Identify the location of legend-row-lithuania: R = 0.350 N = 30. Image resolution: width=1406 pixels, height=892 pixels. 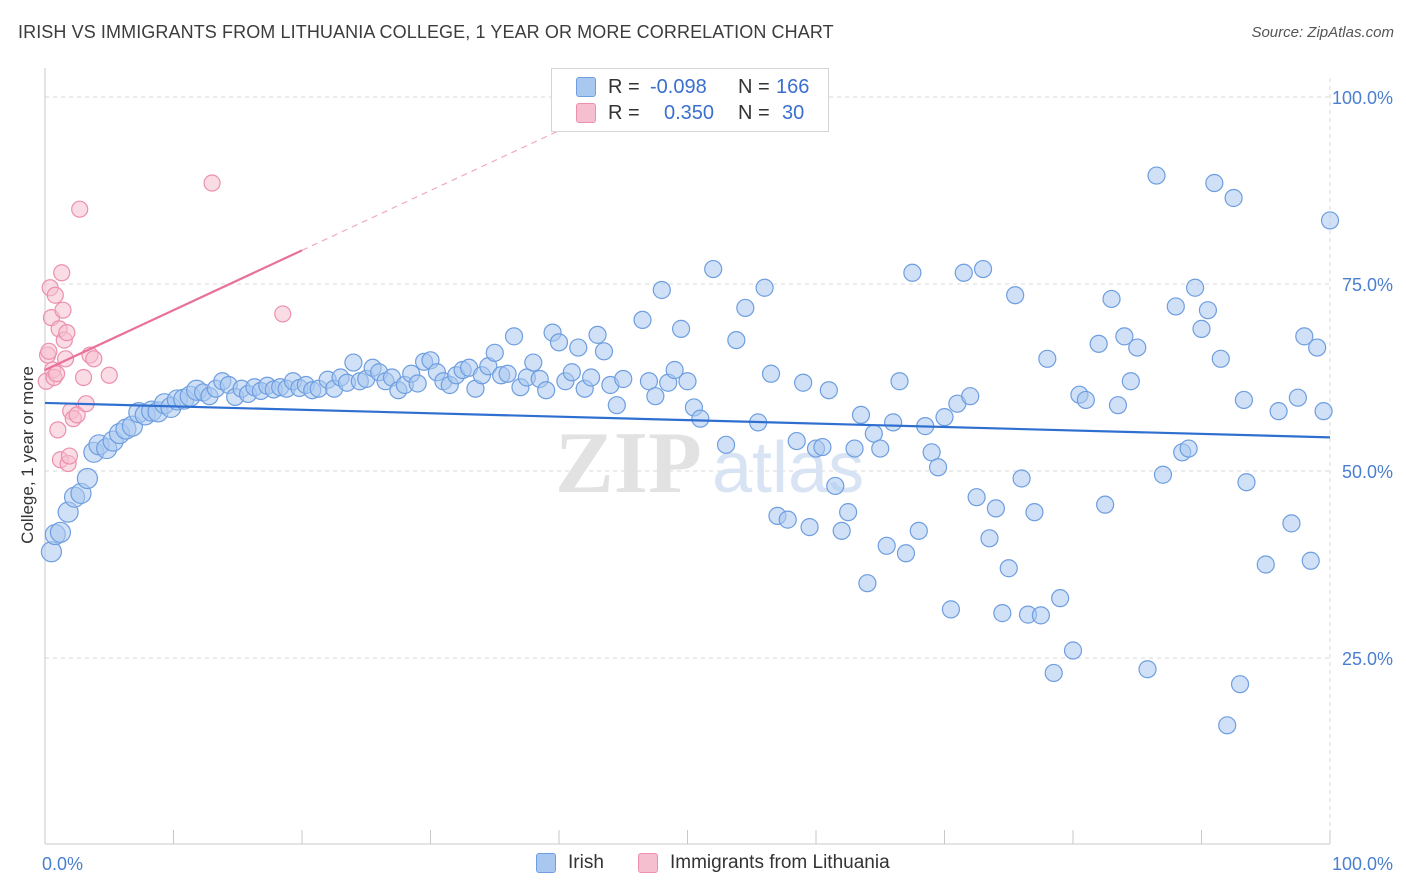
(690, 113).